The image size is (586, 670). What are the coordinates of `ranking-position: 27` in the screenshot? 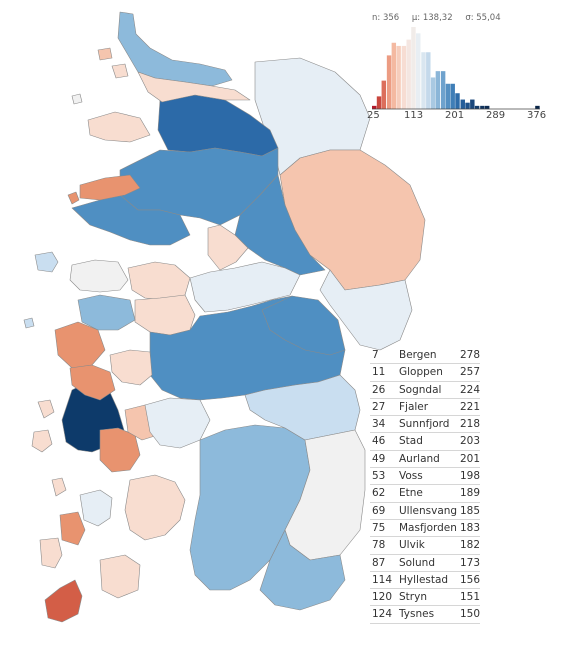 It's located at (379, 406).